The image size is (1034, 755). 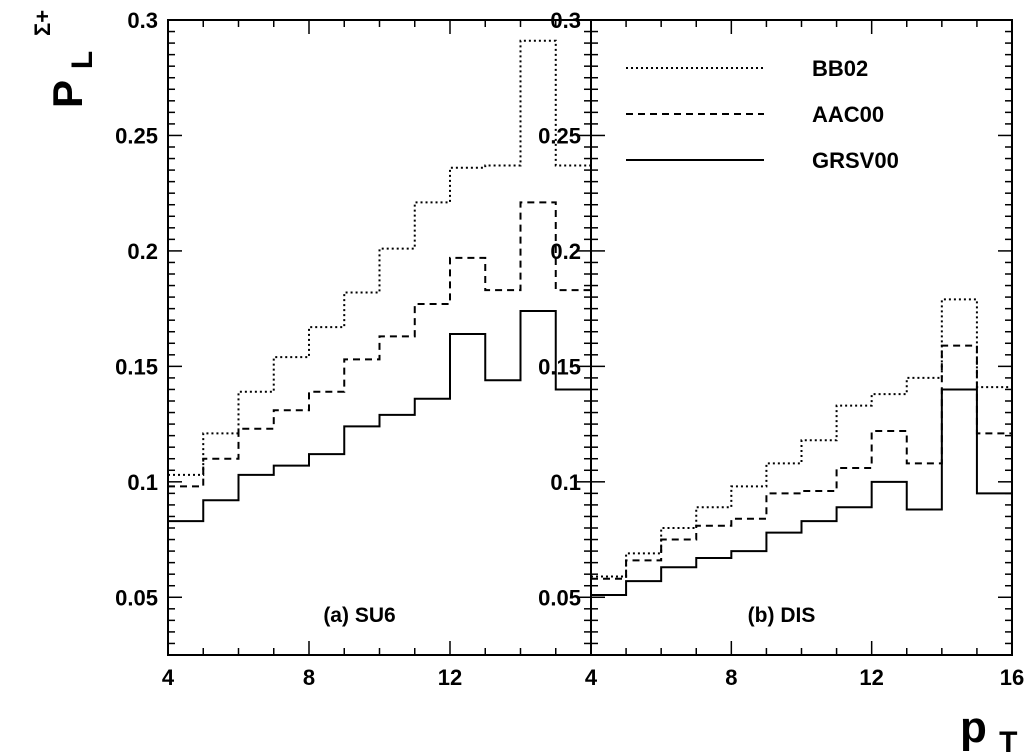 What do you see at coordinates (71, 79) in the screenshot?
I see `y-axis-title: P L` at bounding box center [71, 79].